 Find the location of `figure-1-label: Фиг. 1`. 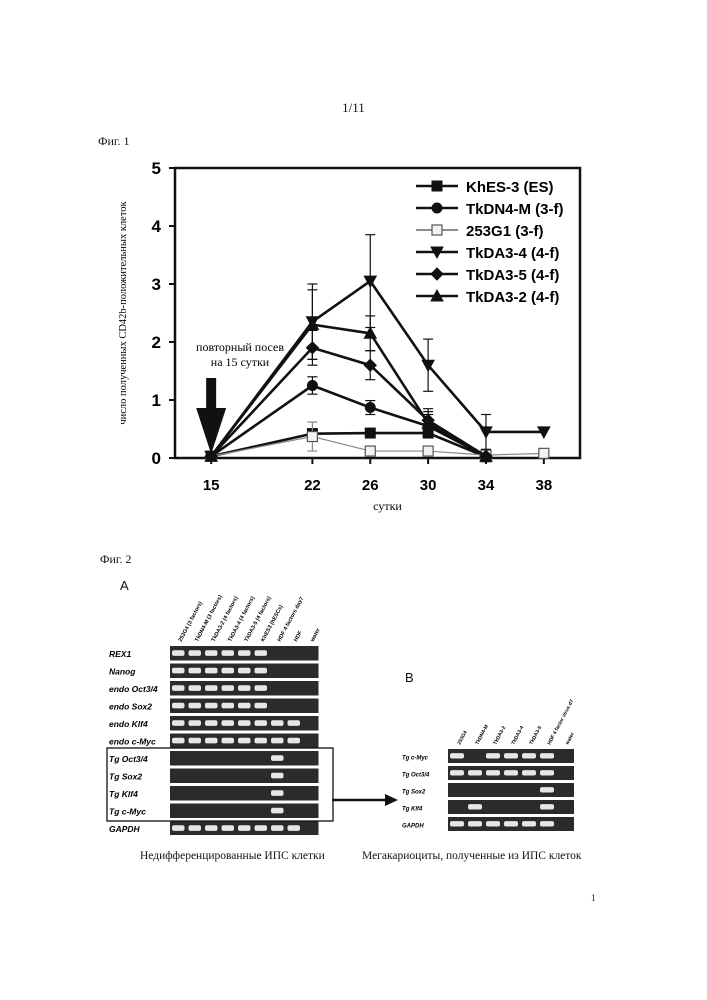

figure-1-label: Фиг. 1 is located at coordinates (113, 141).